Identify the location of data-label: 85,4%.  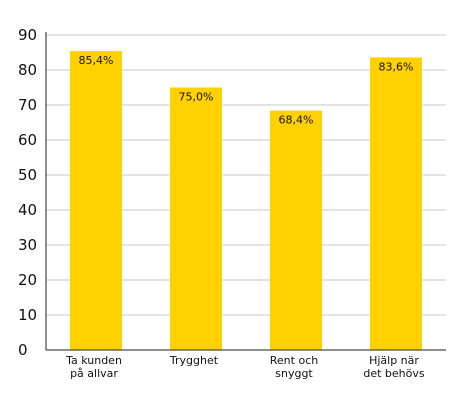
(96, 60).